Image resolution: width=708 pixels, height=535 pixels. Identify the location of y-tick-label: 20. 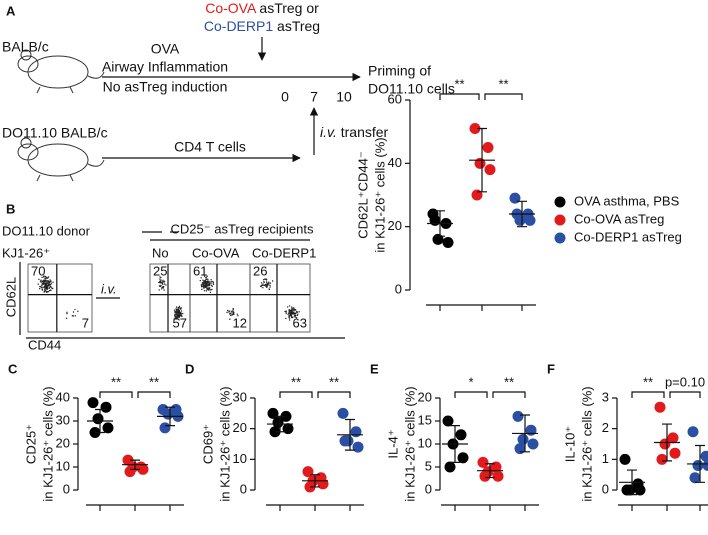
(63, 442).